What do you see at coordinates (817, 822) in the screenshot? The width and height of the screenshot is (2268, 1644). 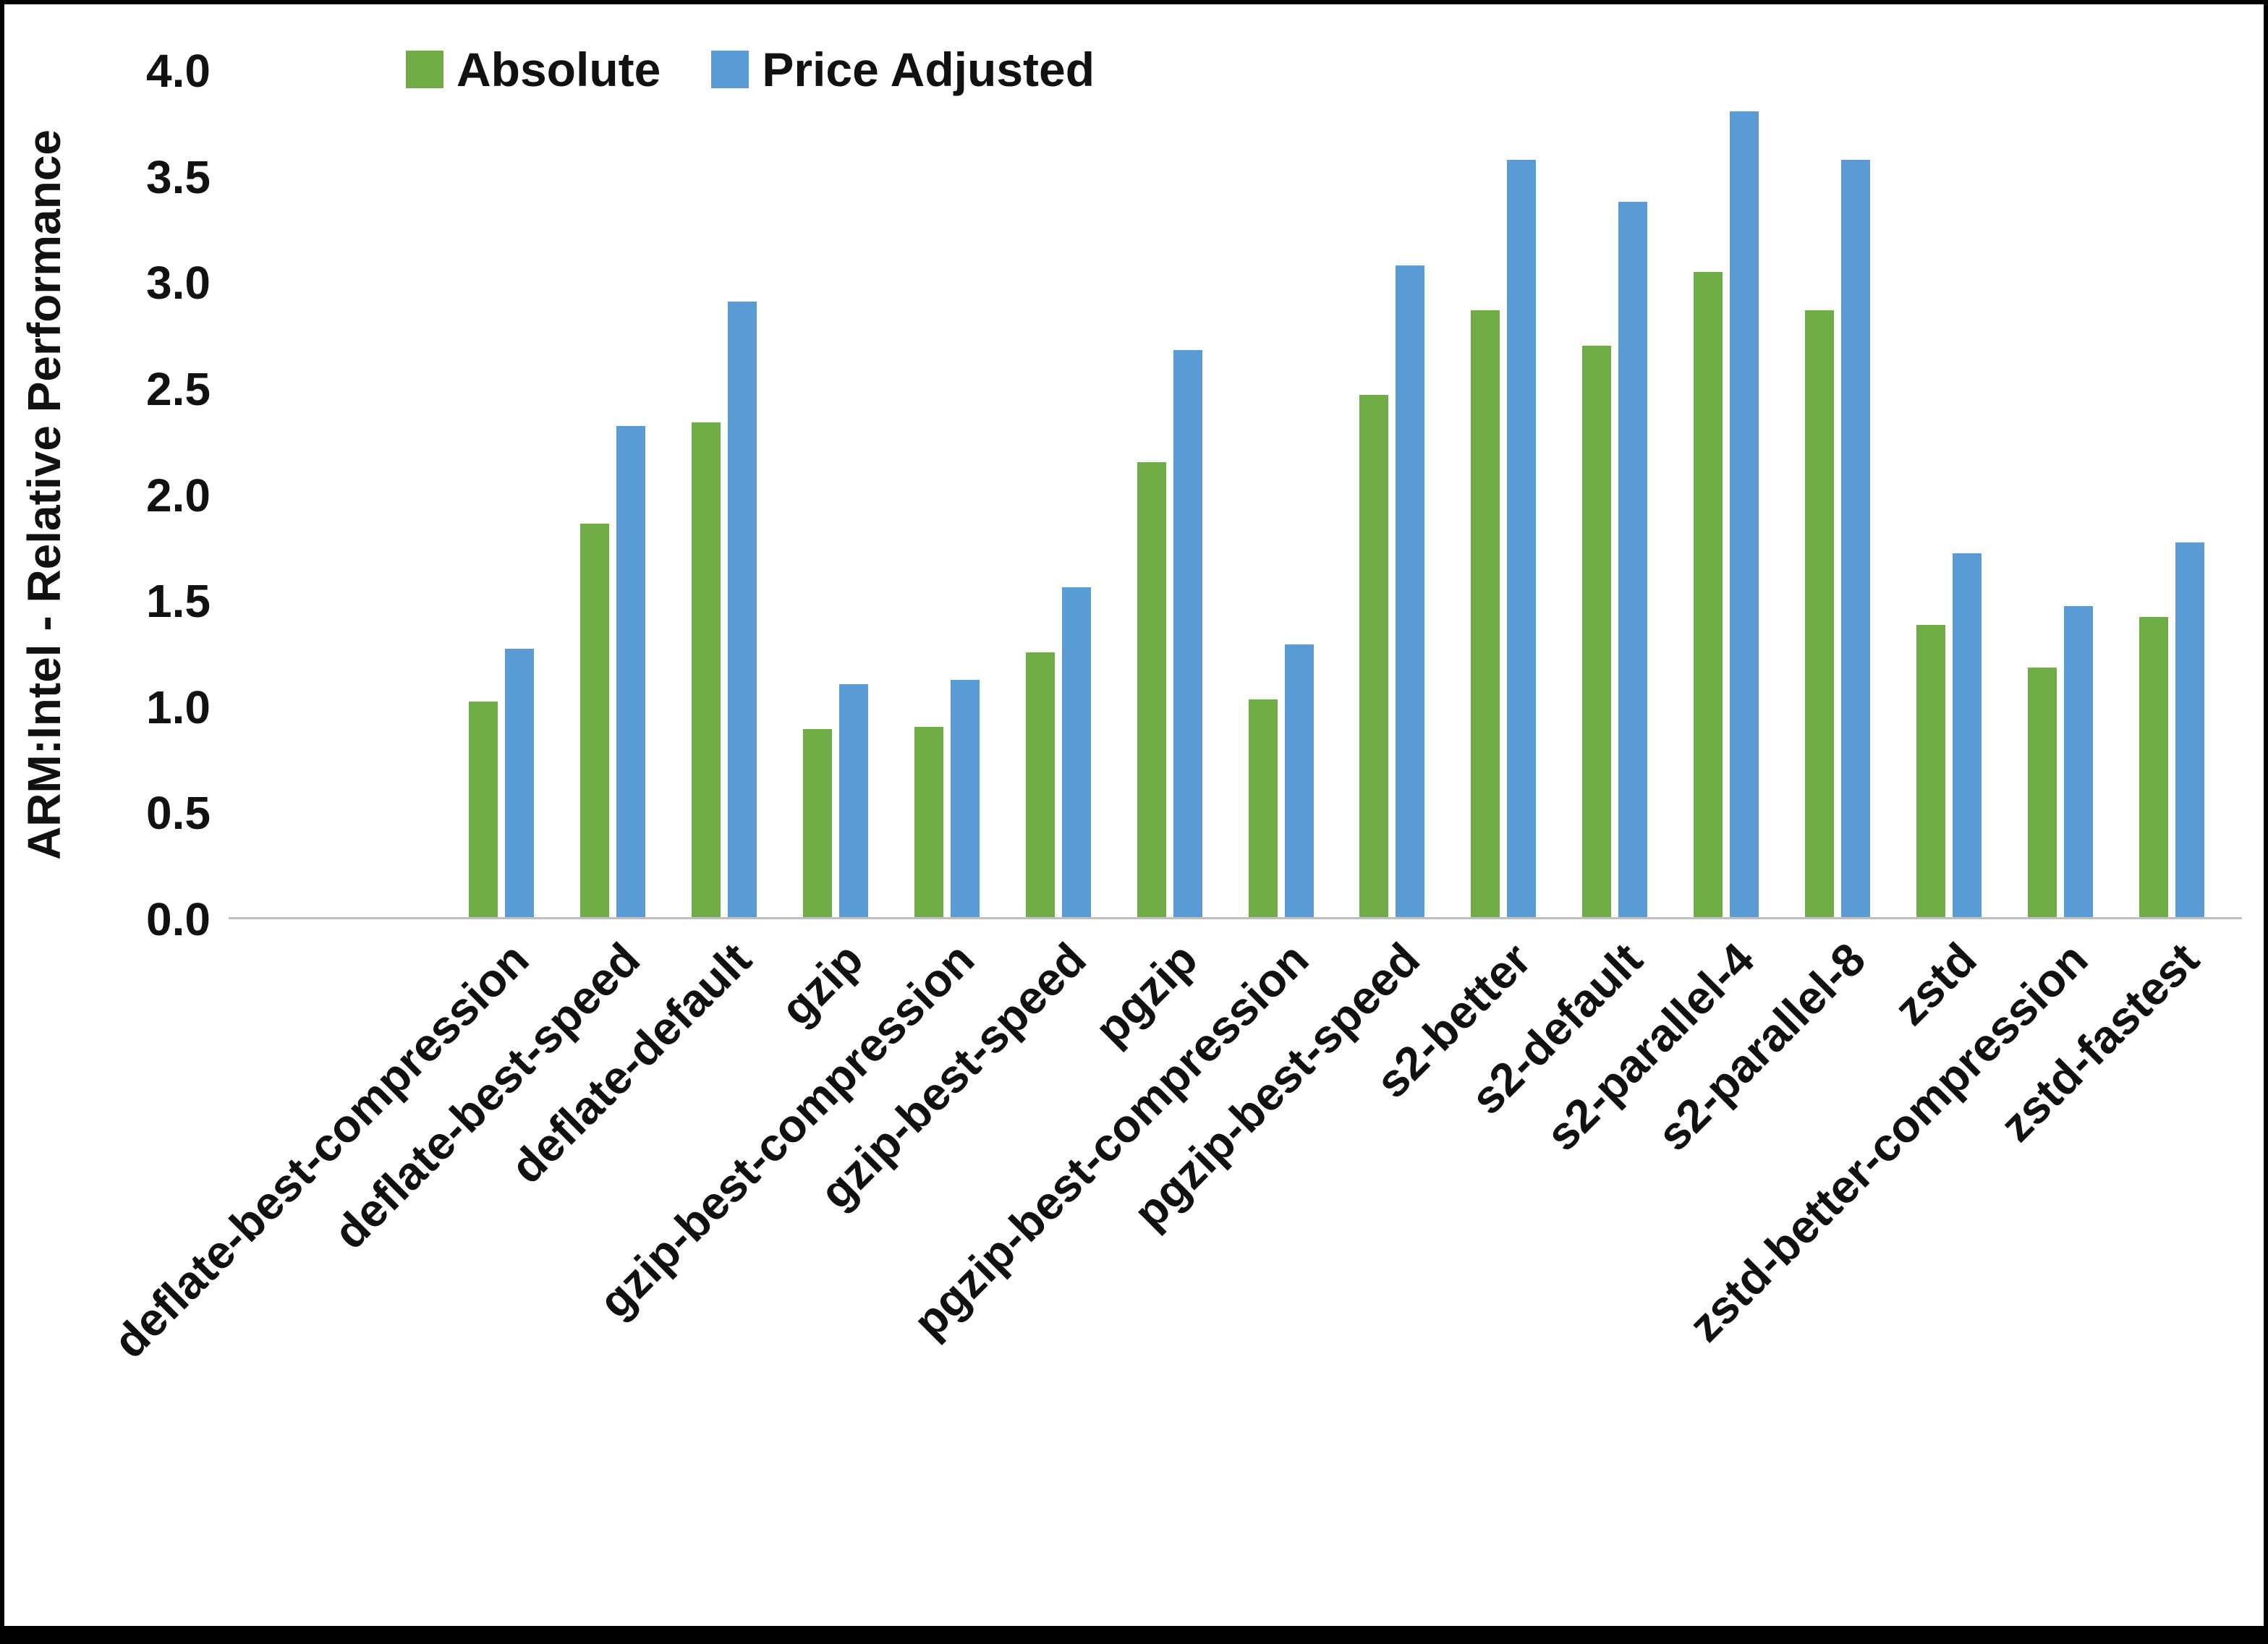 I see `bar-absolute-gzip` at bounding box center [817, 822].